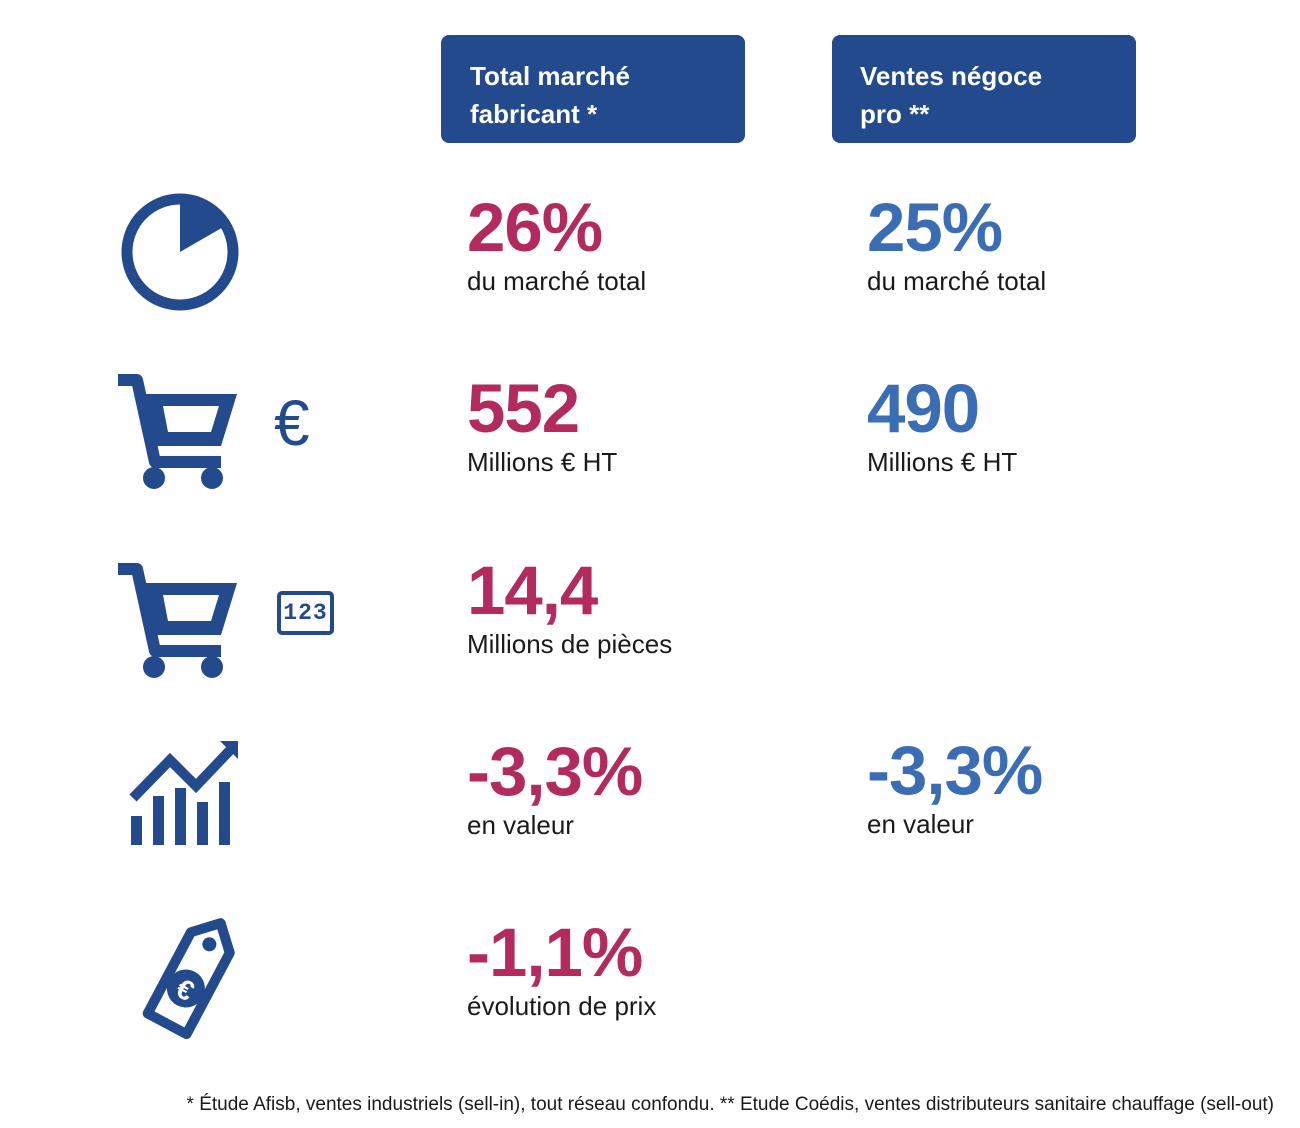 The height and width of the screenshot is (1128, 1300). Describe the element at coordinates (292, 423) in the screenshot. I see `euro-icon: €` at that location.